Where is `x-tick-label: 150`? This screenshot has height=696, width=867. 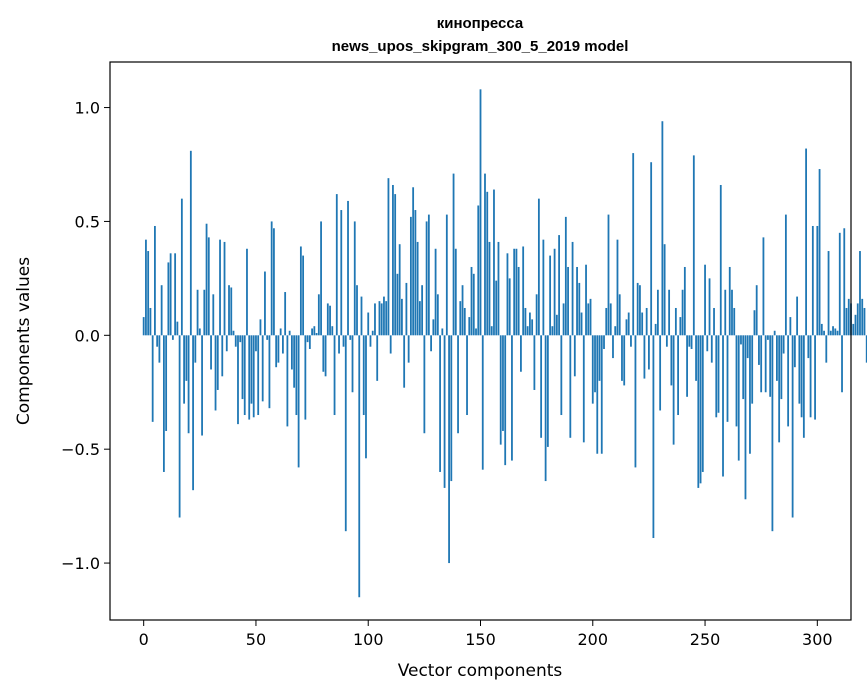 x-tick-label: 150 is located at coordinates (480, 639).